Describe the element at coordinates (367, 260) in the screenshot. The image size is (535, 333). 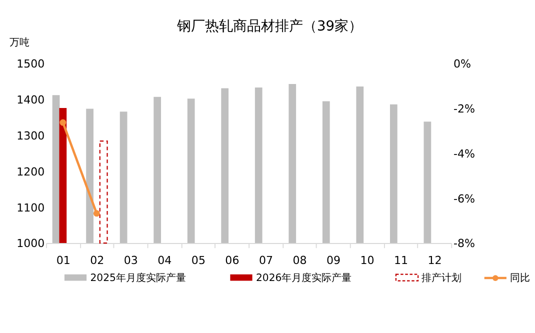
I see `x-tick-label: 10` at that location.